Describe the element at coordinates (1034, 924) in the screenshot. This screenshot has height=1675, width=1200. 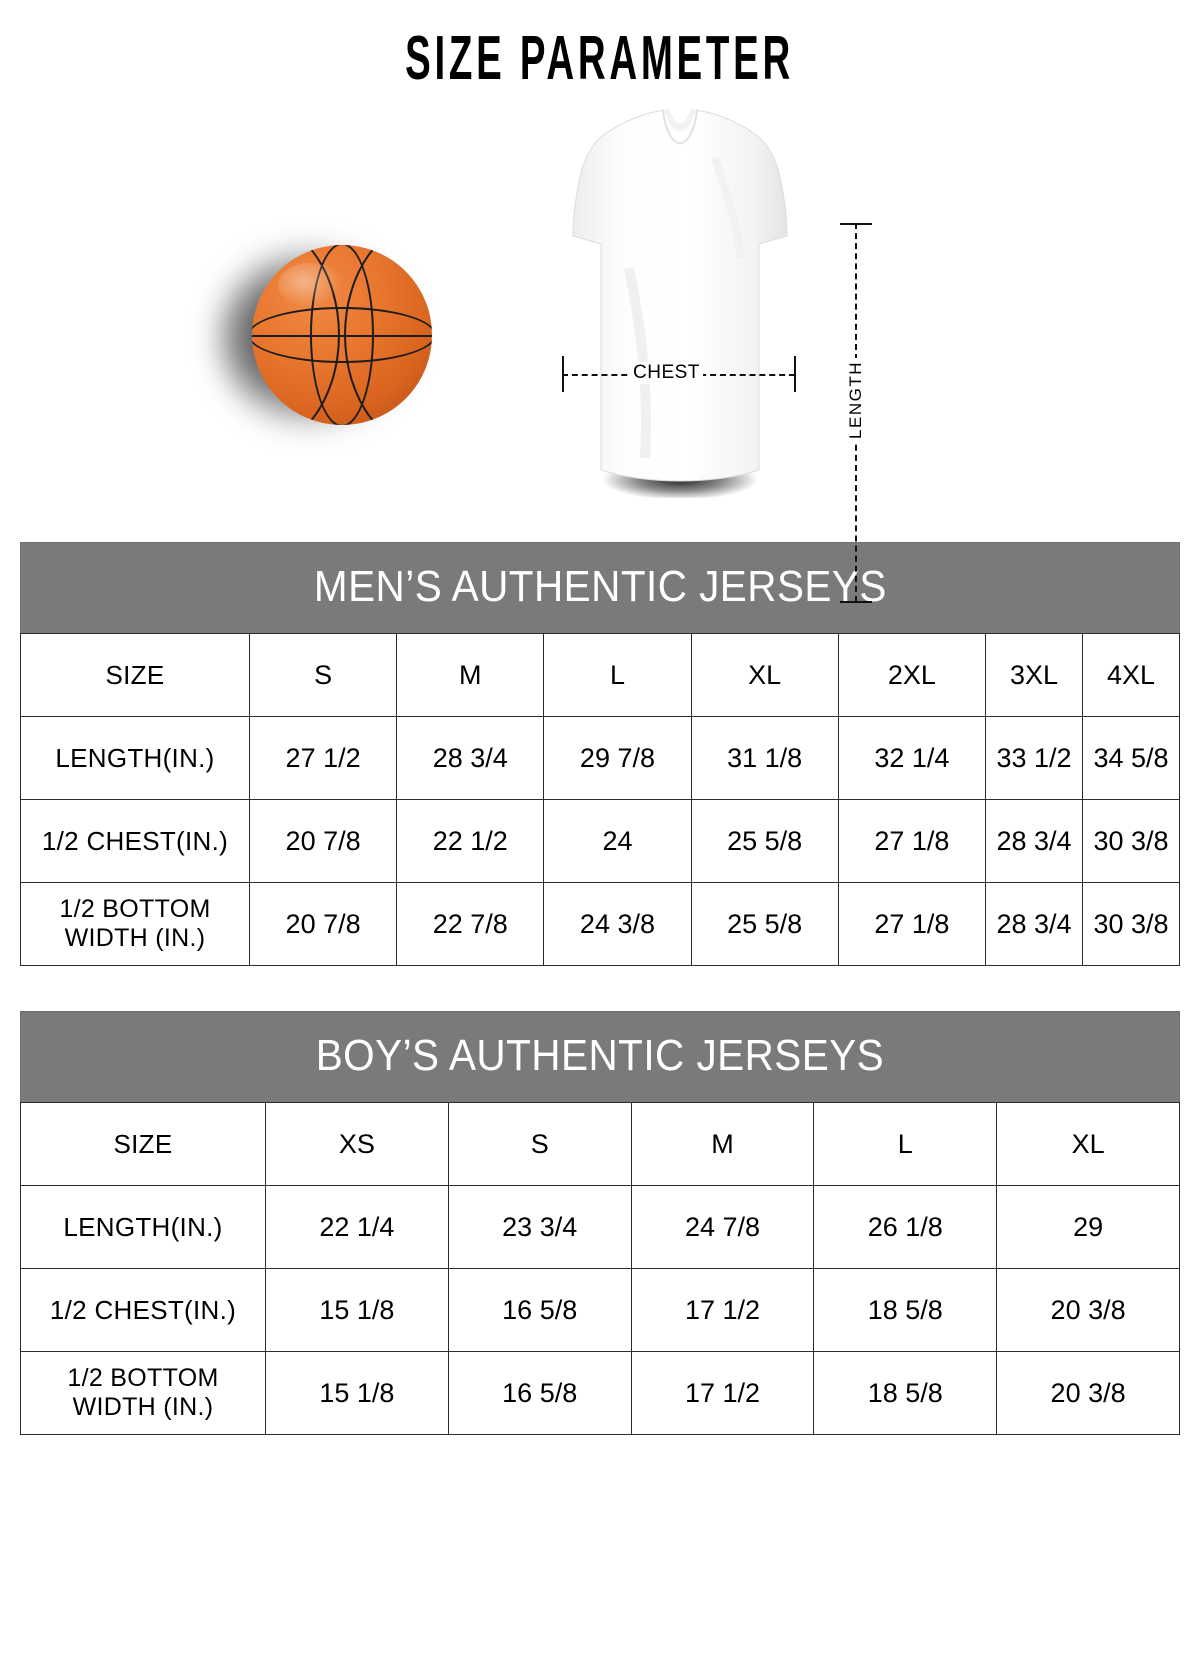
I see `cell-bottom-3xl: 28 3/4` at that location.